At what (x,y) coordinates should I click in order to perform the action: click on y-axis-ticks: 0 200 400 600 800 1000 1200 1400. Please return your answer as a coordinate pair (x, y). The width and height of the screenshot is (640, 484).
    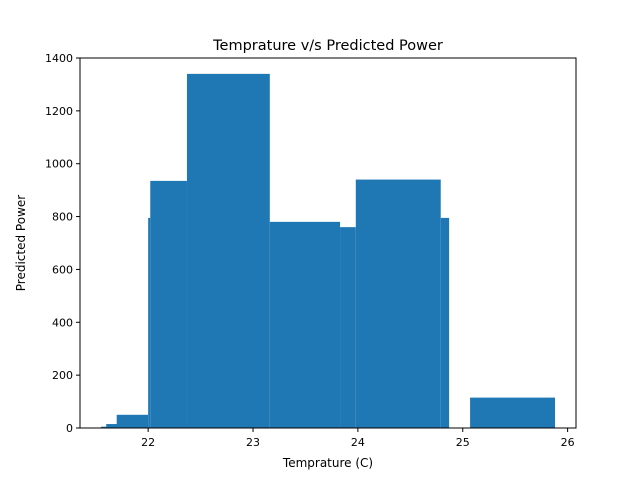
    Looking at the image, I should click on (62, 243).